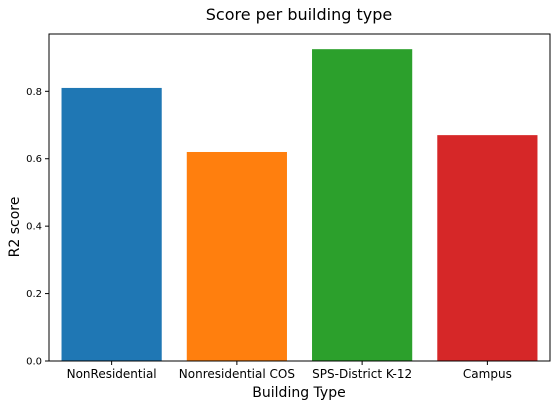 The width and height of the screenshot is (557, 406). What do you see at coordinates (299, 14) in the screenshot?
I see `chart-title: Score per building type` at bounding box center [299, 14].